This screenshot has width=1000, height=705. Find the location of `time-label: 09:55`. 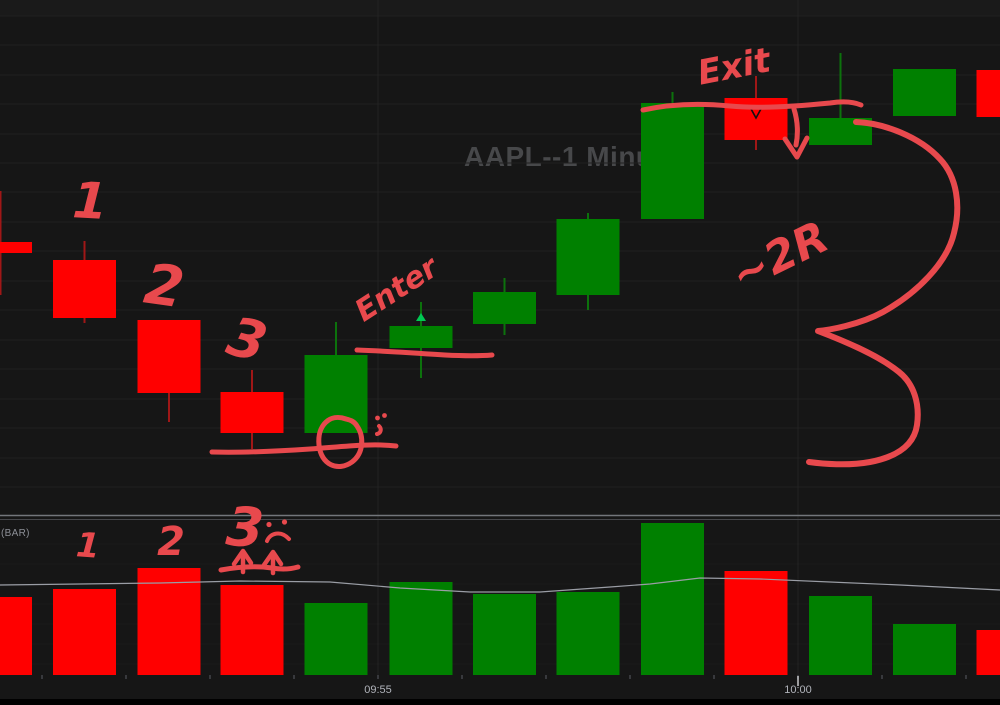

time-label: 09:55 is located at coordinates (378, 690).